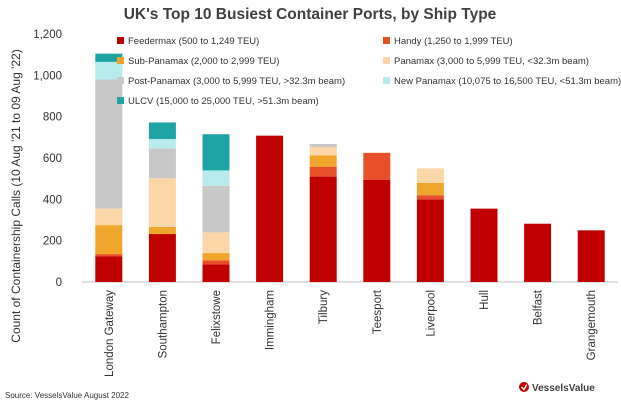  Describe the element at coordinates (67, 395) in the screenshot. I see `source-note: Source: VesselsValue August 2022` at that location.